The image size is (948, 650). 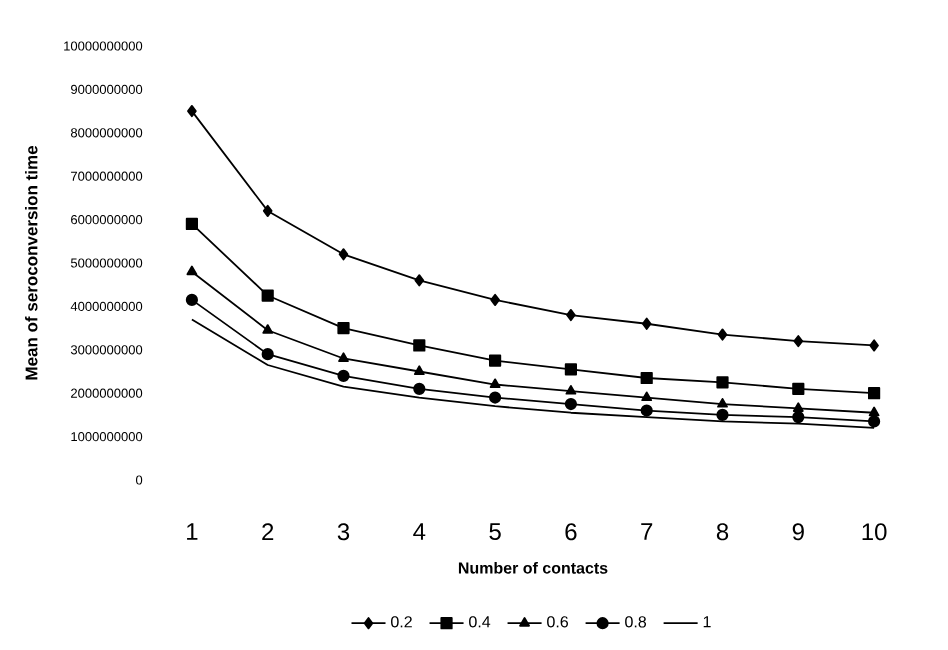 I want to click on legend-label: 0.2, so click(x=401, y=622).